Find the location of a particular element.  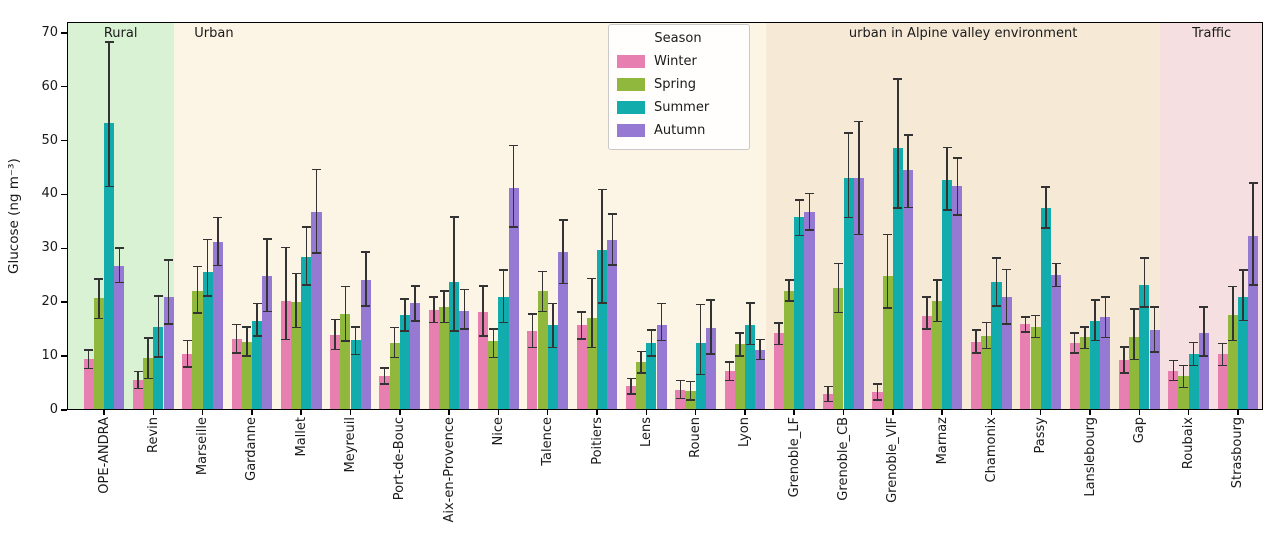

legend: Season Winter Spring Summer Autumn is located at coordinates (679, 87).